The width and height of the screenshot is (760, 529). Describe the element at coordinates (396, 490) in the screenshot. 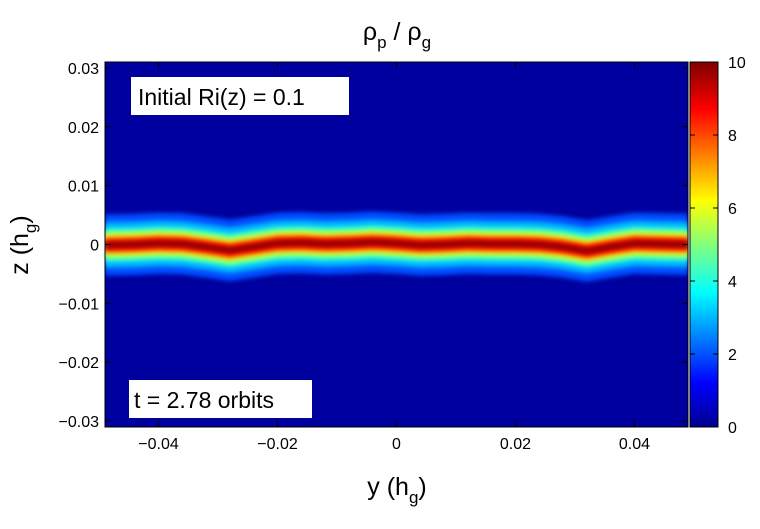

I see `x-axis-label: y (hg)` at that location.